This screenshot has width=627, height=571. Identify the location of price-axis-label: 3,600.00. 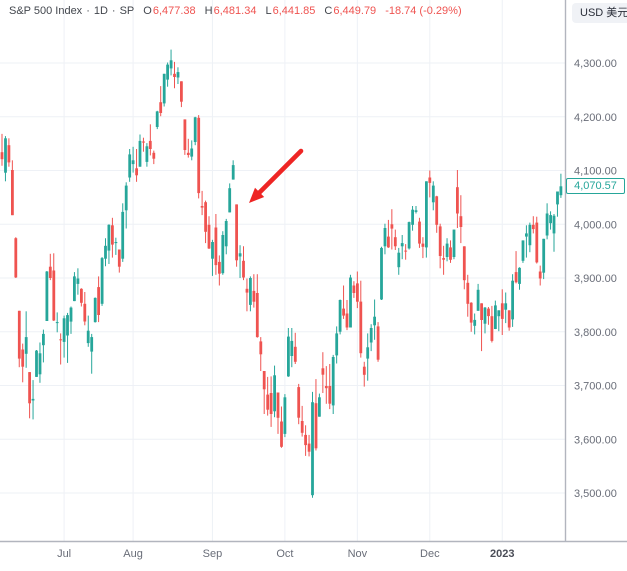
(595, 440).